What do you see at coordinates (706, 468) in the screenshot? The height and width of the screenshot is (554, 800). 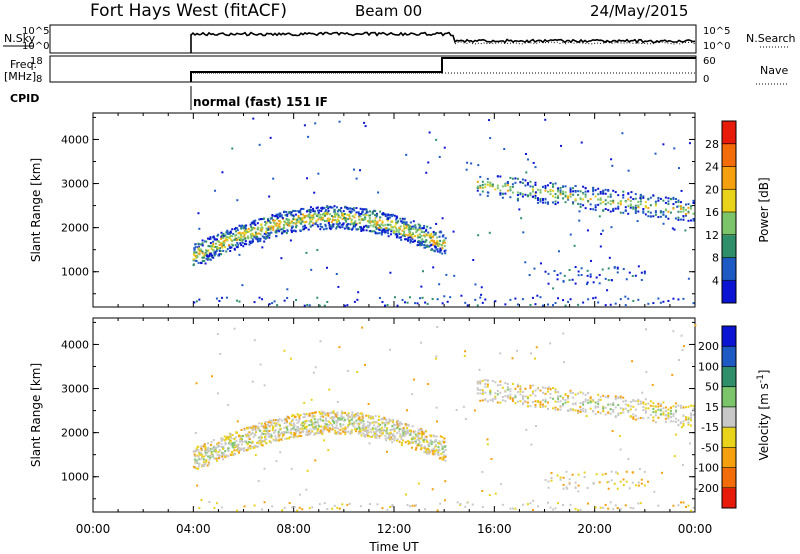 I see `colorbar-tick-label: -100` at bounding box center [706, 468].